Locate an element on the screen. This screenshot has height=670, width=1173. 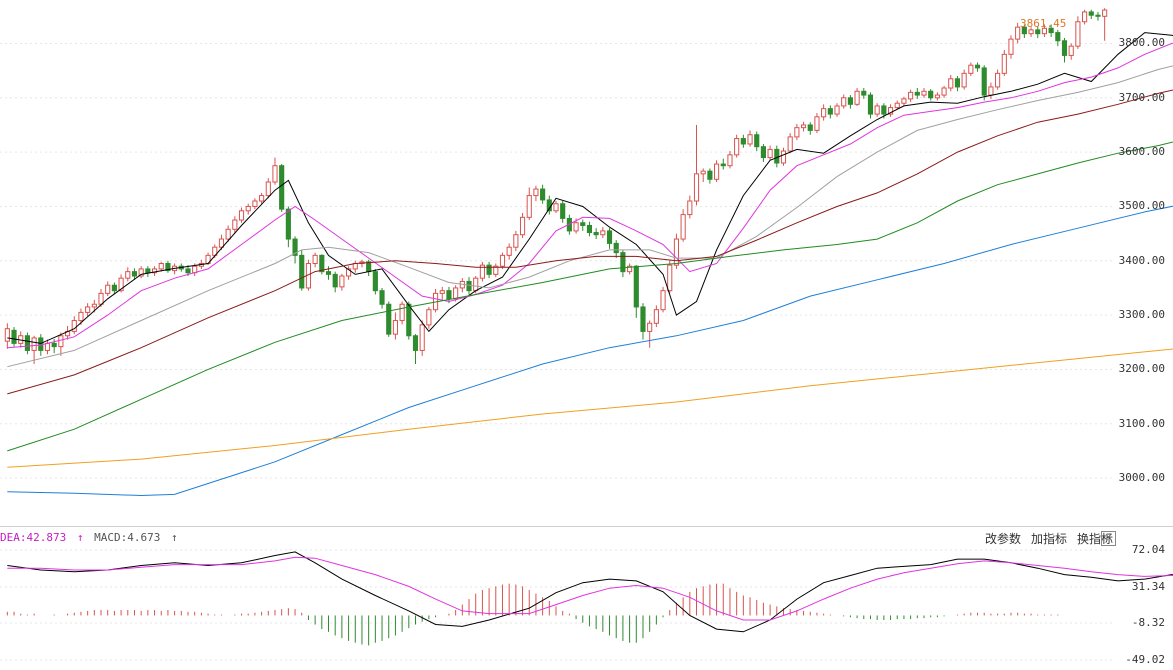
add-indicator-button: 加指标 is located at coordinates (1048, 539).